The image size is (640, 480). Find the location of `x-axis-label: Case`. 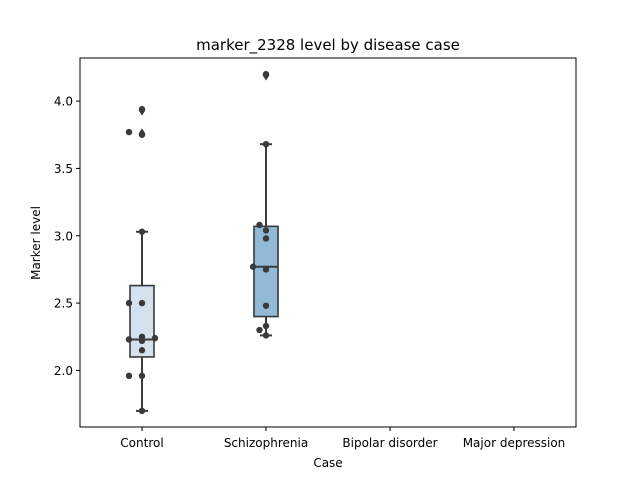

x-axis-label: Case is located at coordinates (327, 463).